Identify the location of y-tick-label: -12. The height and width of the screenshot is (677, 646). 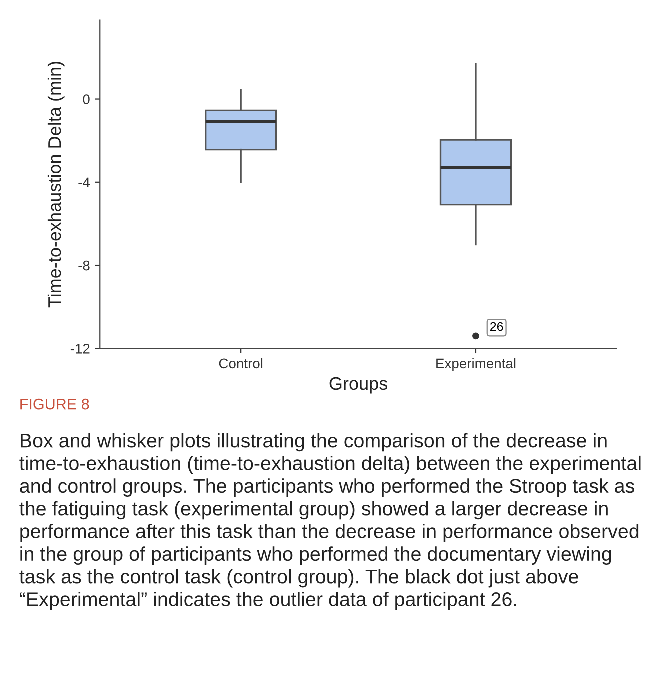
(80, 349).